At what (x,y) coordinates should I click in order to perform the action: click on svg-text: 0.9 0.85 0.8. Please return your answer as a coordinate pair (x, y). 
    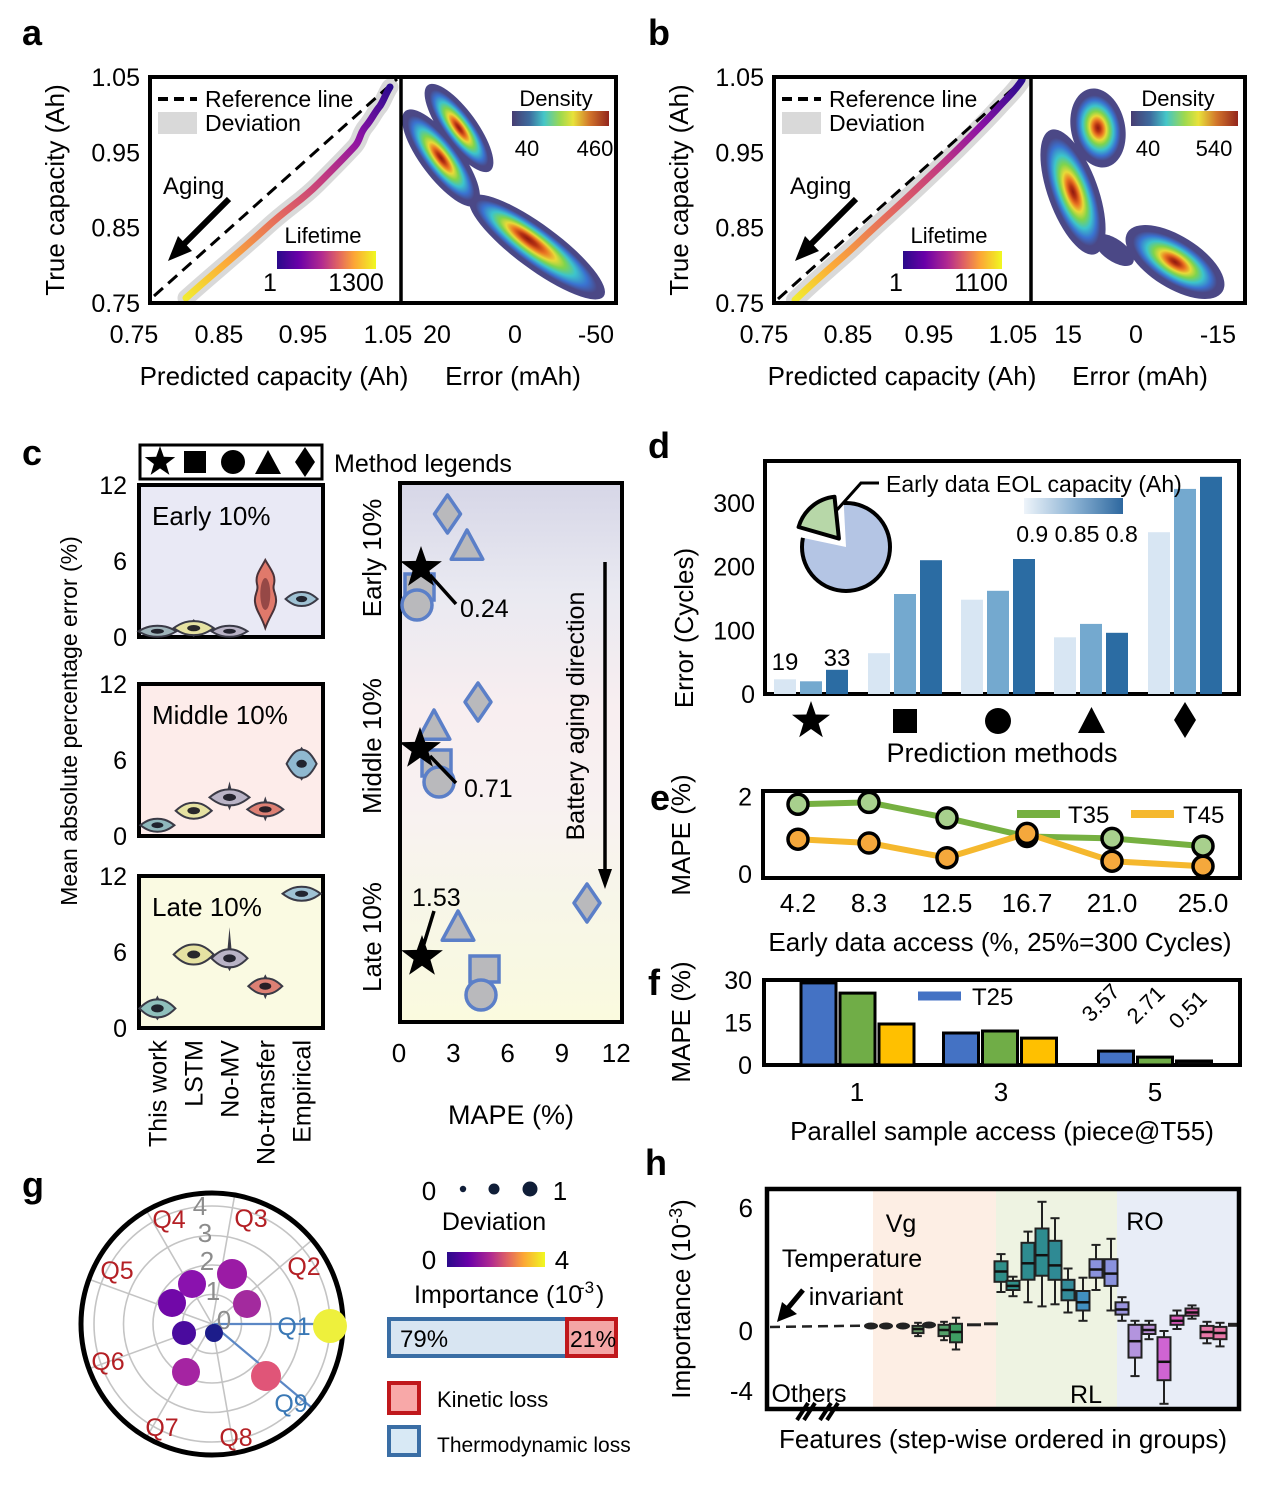
    Looking at the image, I should click on (1077, 534).